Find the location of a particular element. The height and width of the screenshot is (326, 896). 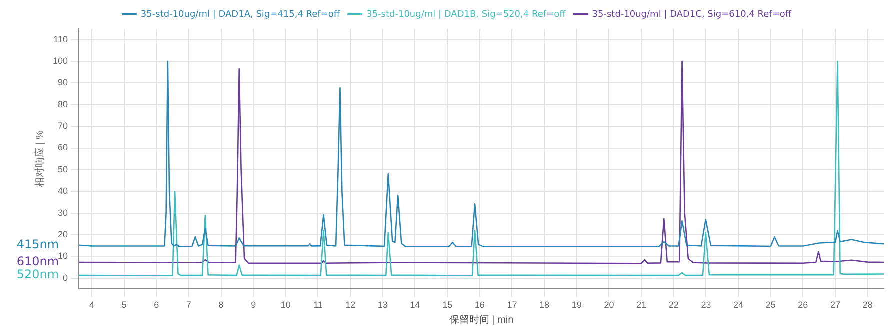

x-tick-label: 26 is located at coordinates (803, 305).